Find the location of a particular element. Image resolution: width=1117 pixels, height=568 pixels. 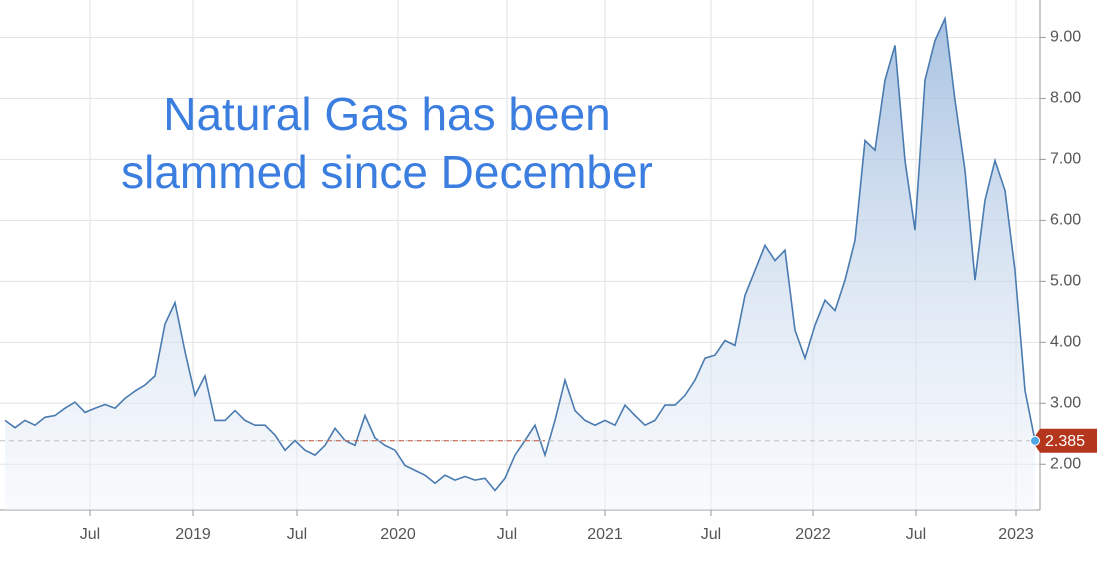

value-badge is located at coordinates (1064, 440).